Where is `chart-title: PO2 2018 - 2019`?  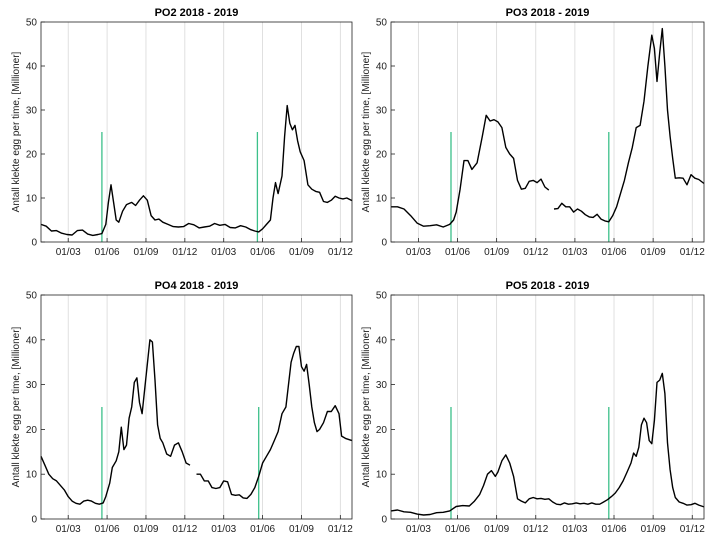 chart-title: PO2 2018 - 2019 is located at coordinates (197, 13).